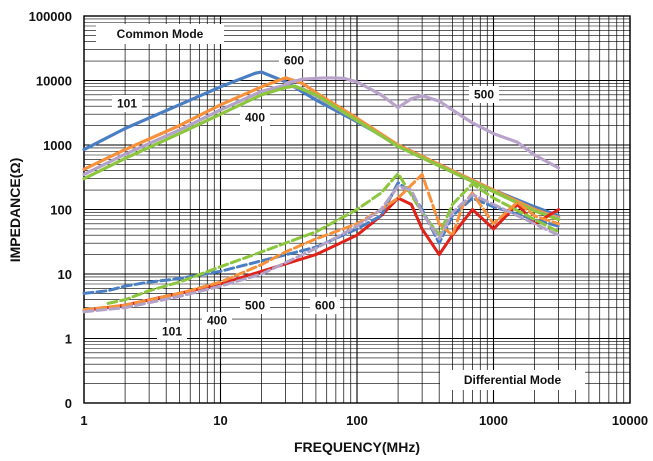 The width and height of the screenshot is (653, 461). Describe the element at coordinates (61, 210) in the screenshot. I see `y-tick-label: 100` at that location.